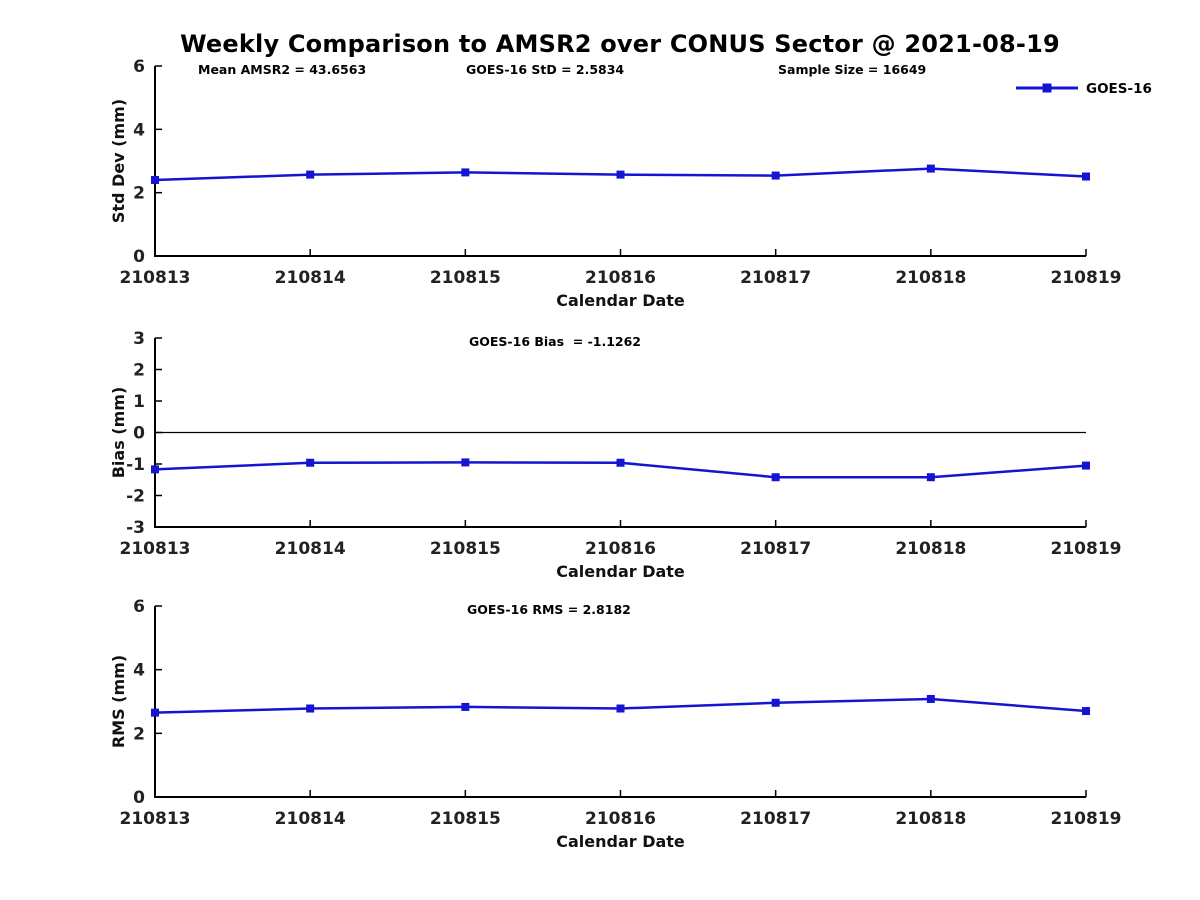 The height and width of the screenshot is (900, 1200). I want to click on annotation-text: Sample Size = 16649, so click(852, 69).